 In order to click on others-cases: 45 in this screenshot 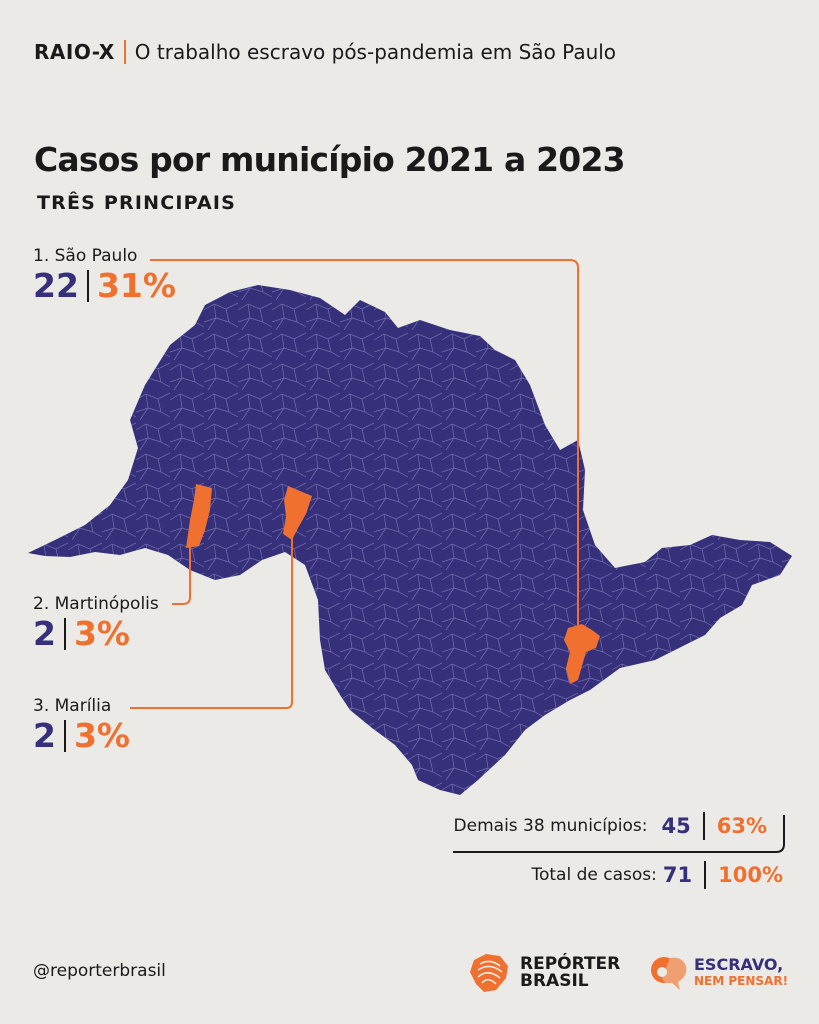, I will do `click(676, 826)`.